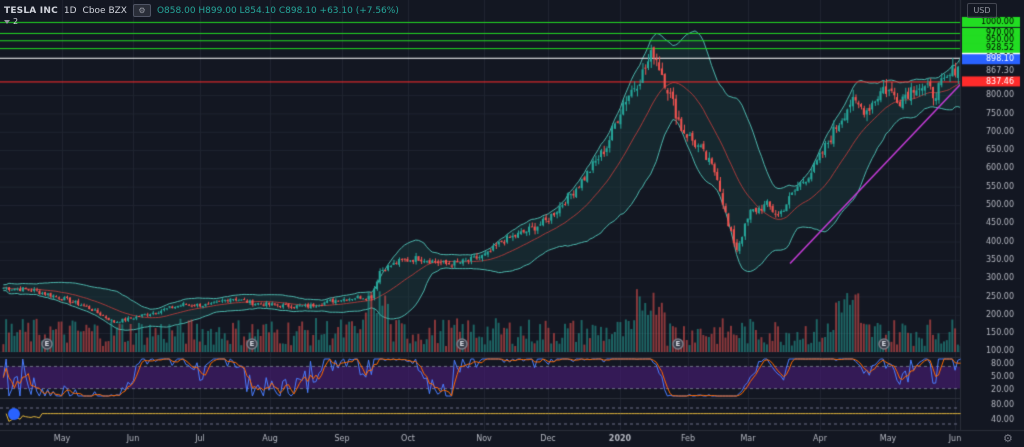 Image resolution: width=1024 pixels, height=447 pixels. What do you see at coordinates (16, 21) in the screenshot?
I see `study-count: 2` at bounding box center [16, 21].